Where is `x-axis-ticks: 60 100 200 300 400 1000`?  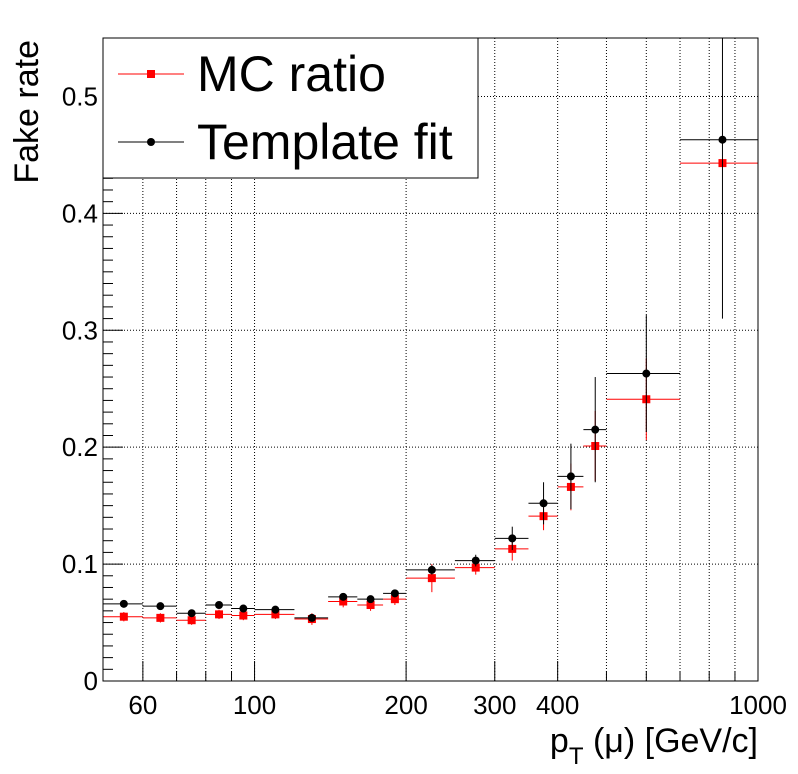 x-axis-ticks: 60 100 200 300 400 1000 is located at coordinates (457, 705).